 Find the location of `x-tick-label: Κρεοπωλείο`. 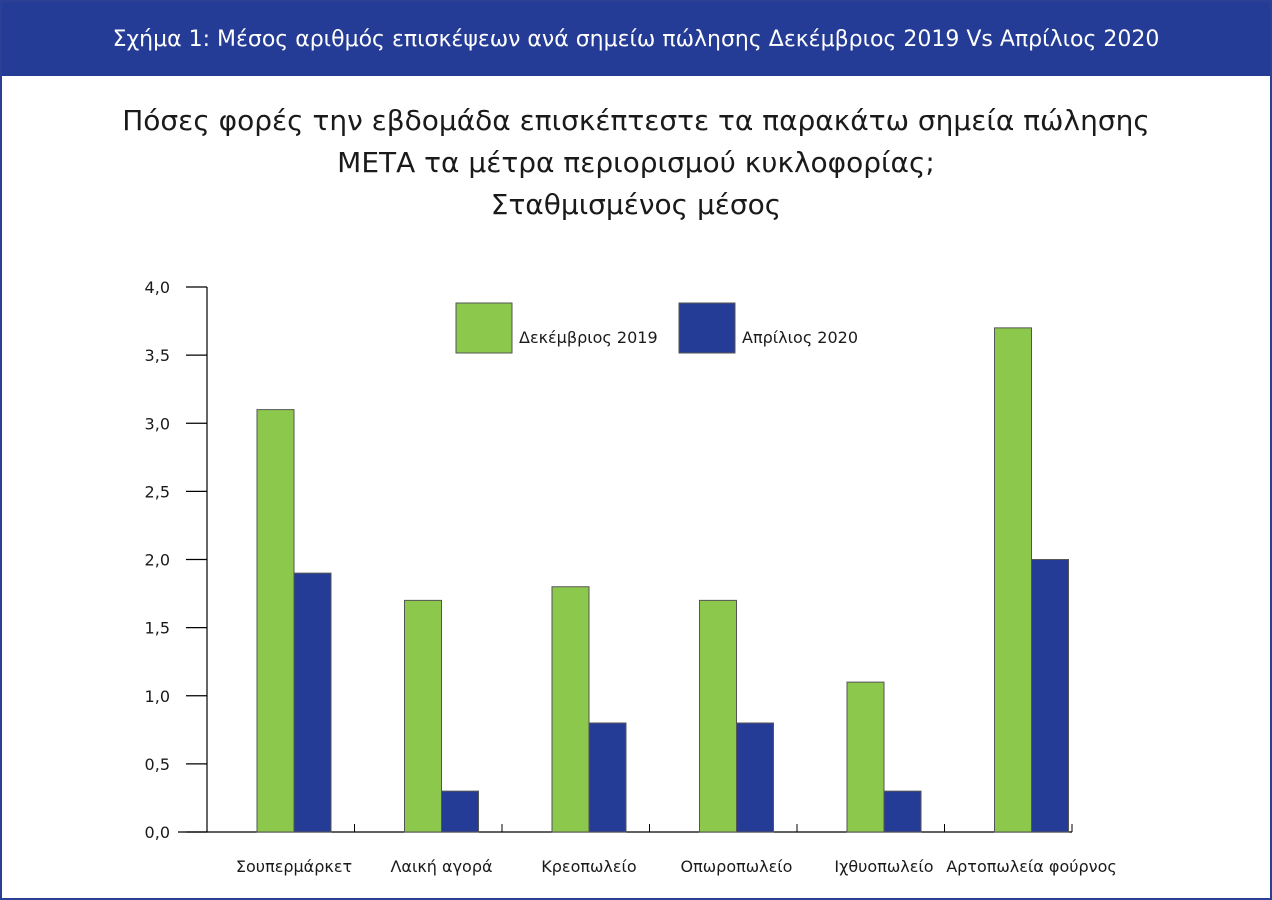

x-tick-label: Κρεοπωλείο is located at coordinates (588, 866).